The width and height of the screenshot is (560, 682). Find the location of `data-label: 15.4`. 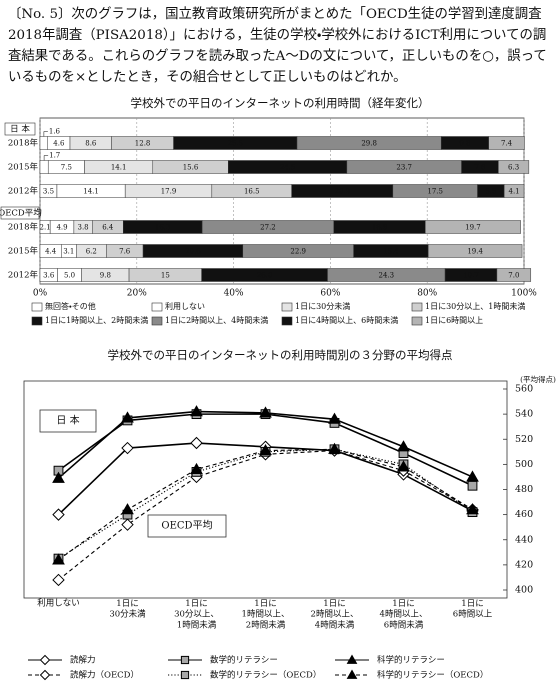

data-label: 15.4 is located at coordinates (391, 252).